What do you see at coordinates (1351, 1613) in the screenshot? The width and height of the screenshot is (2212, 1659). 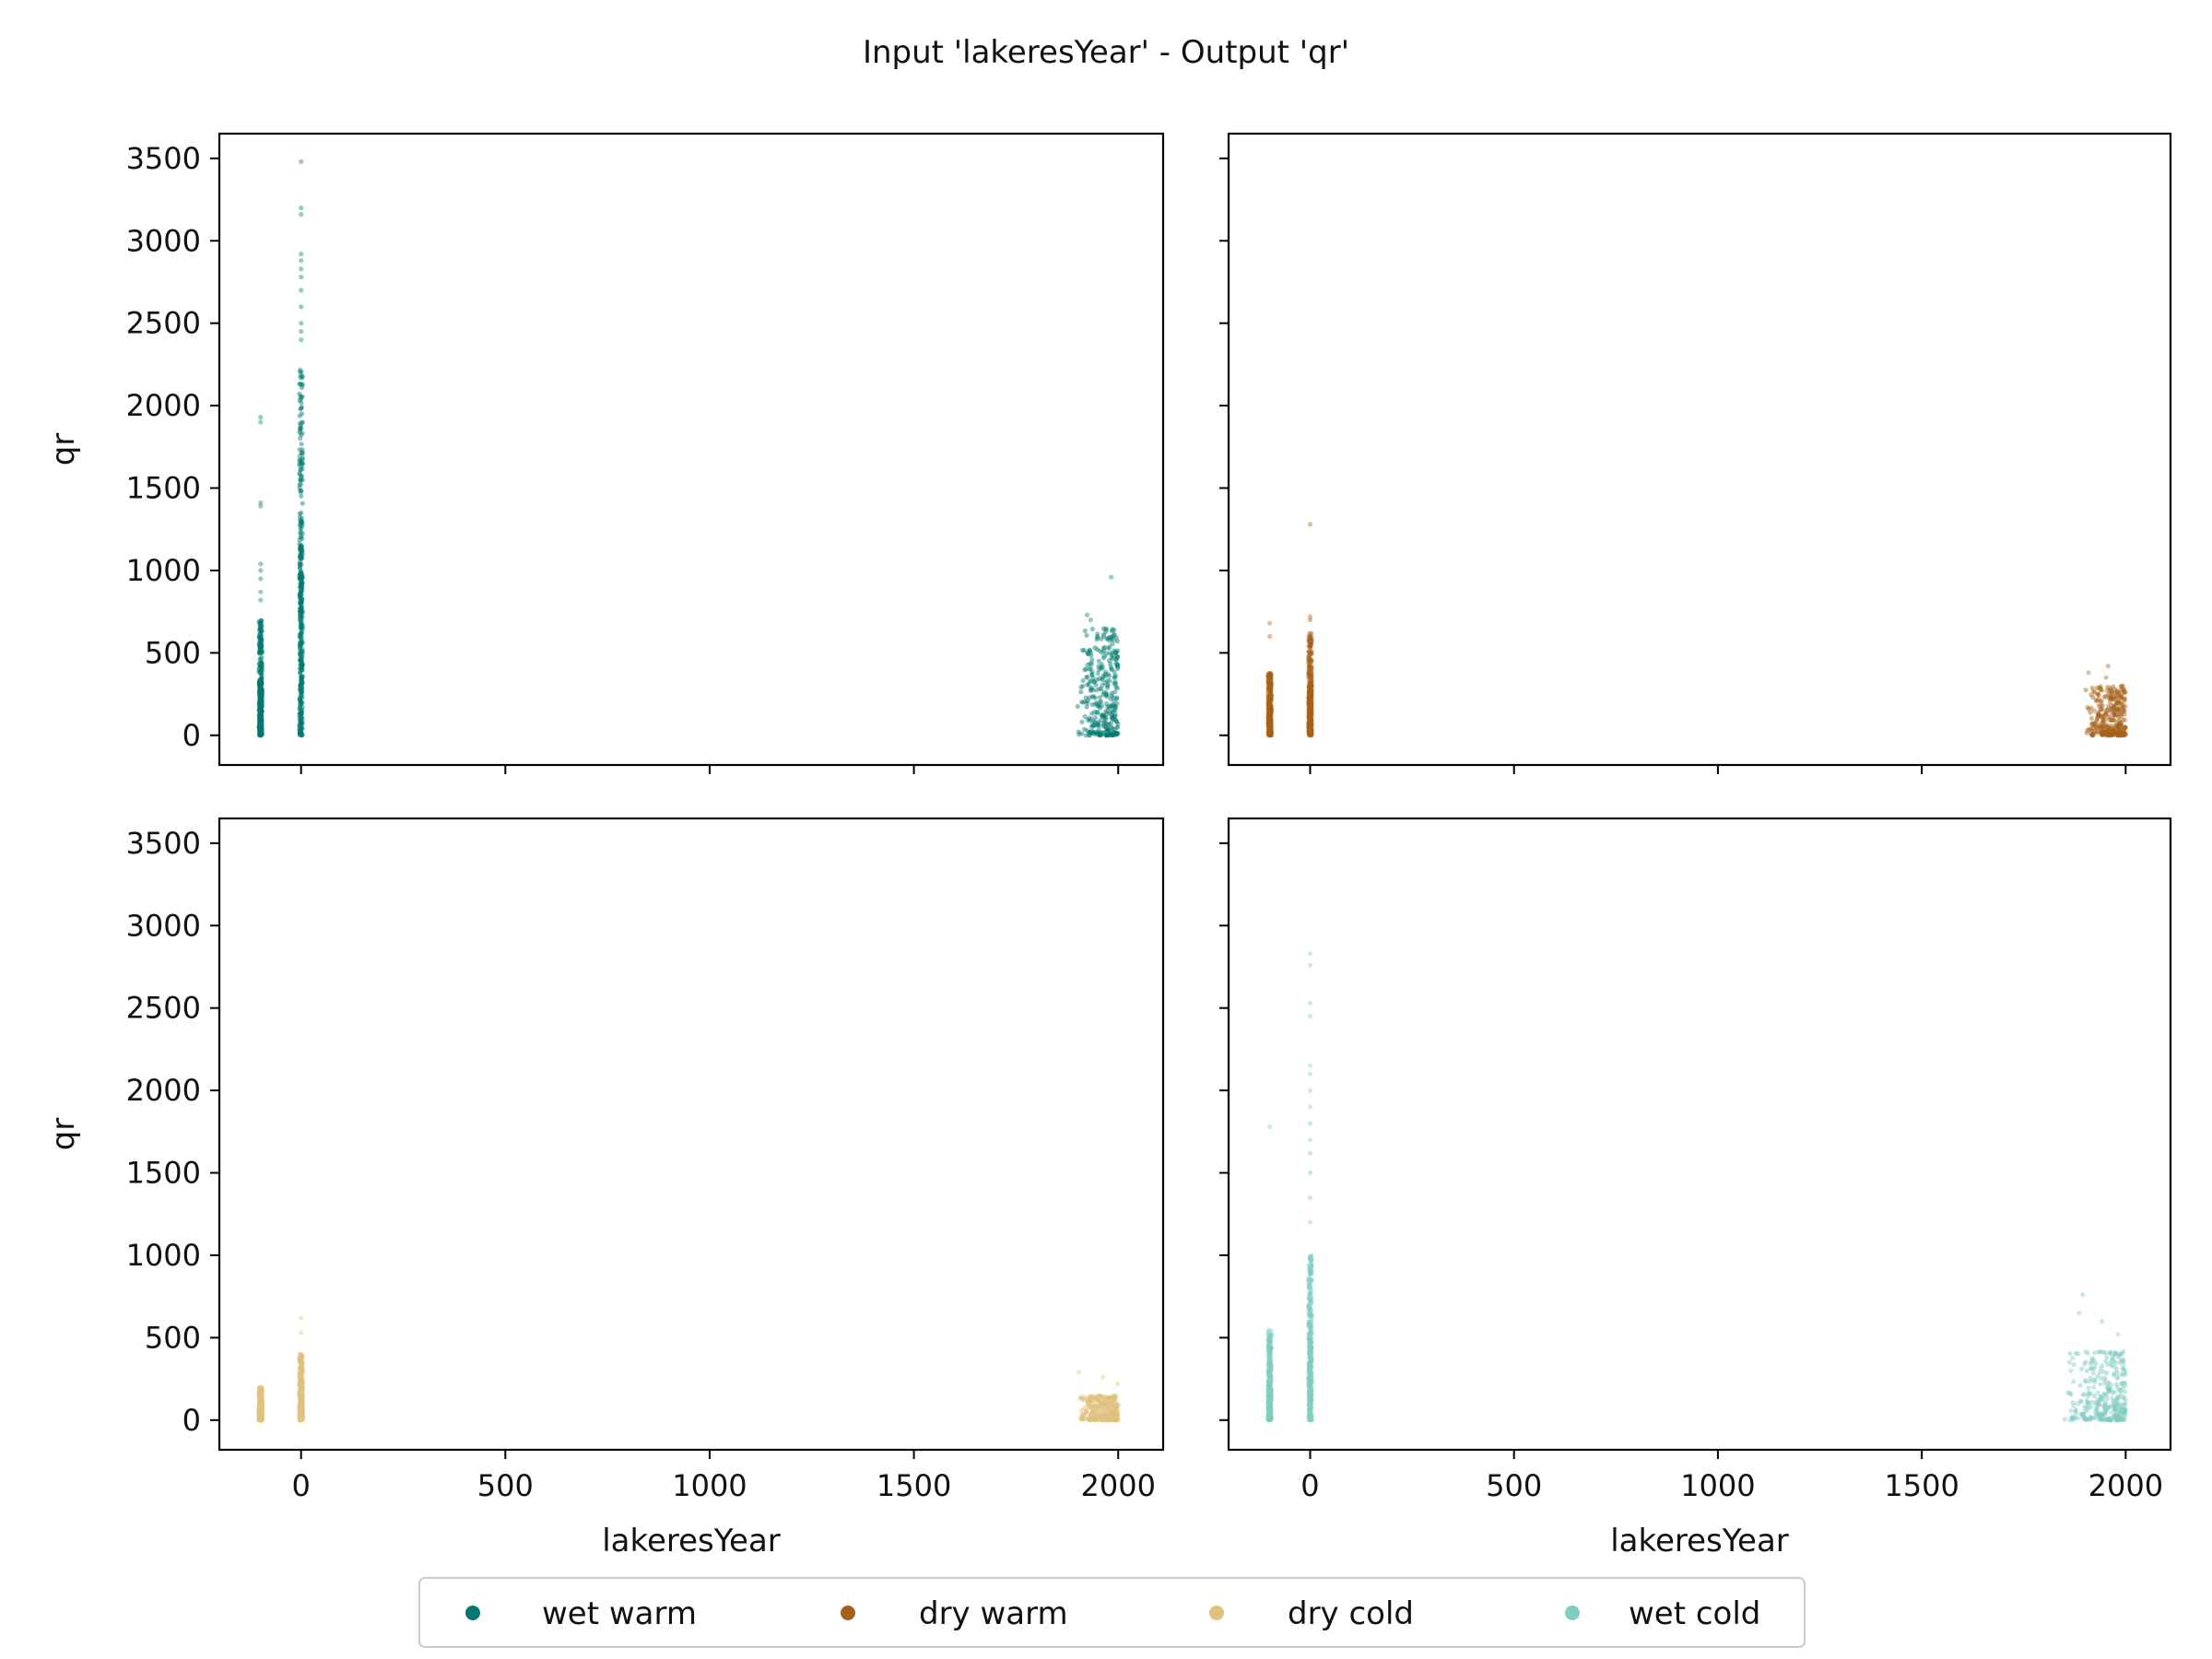 I see `legend-label: dry cold` at bounding box center [1351, 1613].